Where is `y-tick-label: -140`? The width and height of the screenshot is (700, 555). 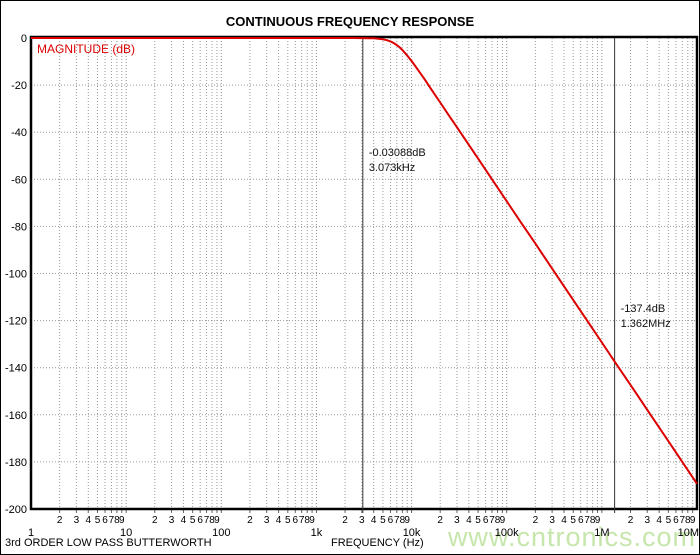
y-tick-label: -140 is located at coordinates (16, 369).